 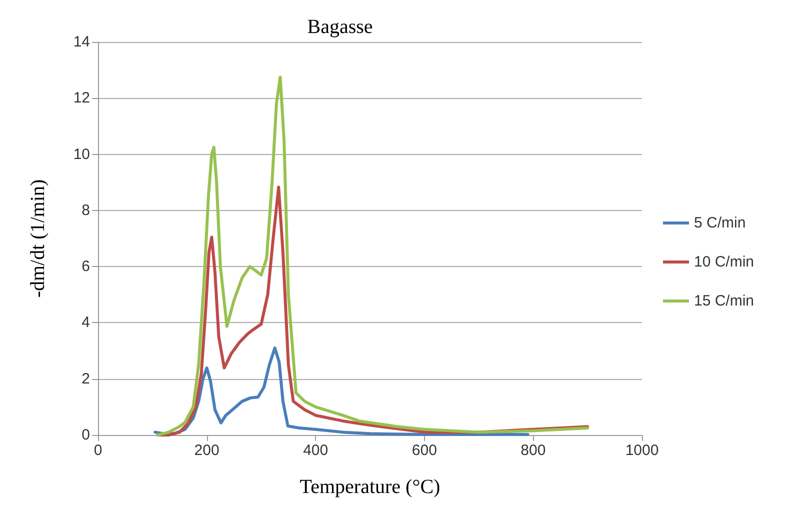 I want to click on y-tick-label: 8, so click(x=86, y=210).